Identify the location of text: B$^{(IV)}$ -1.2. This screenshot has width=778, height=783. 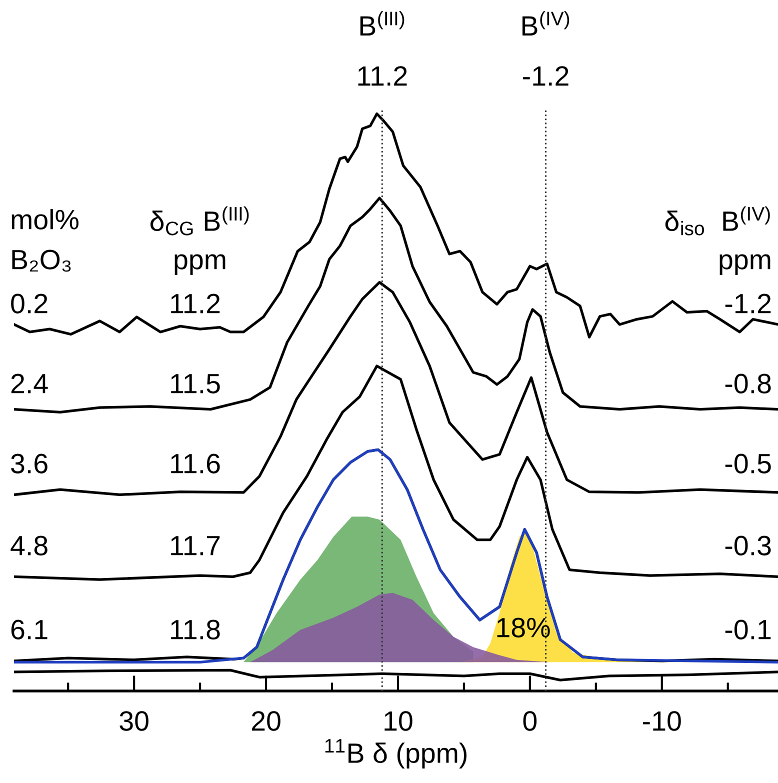
(546, 48).